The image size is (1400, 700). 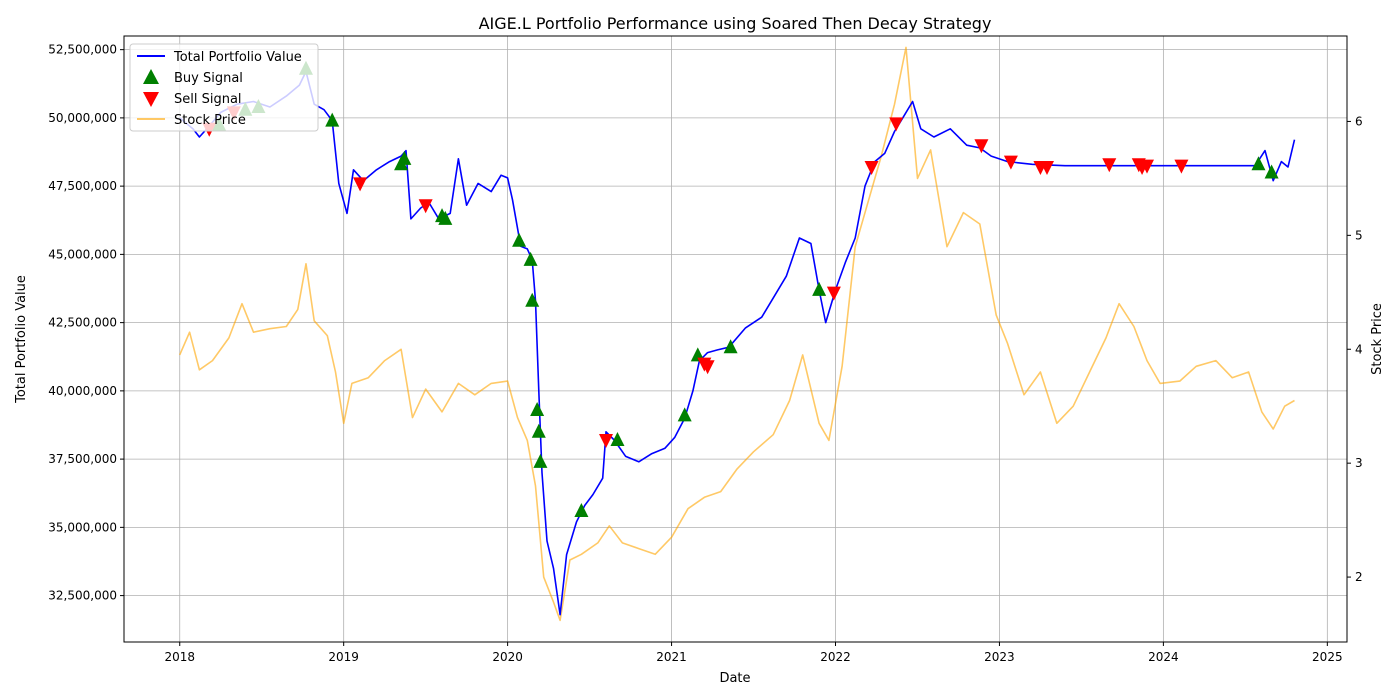 I want to click on y-tick-label: 47,500,000, so click(x=82, y=186).